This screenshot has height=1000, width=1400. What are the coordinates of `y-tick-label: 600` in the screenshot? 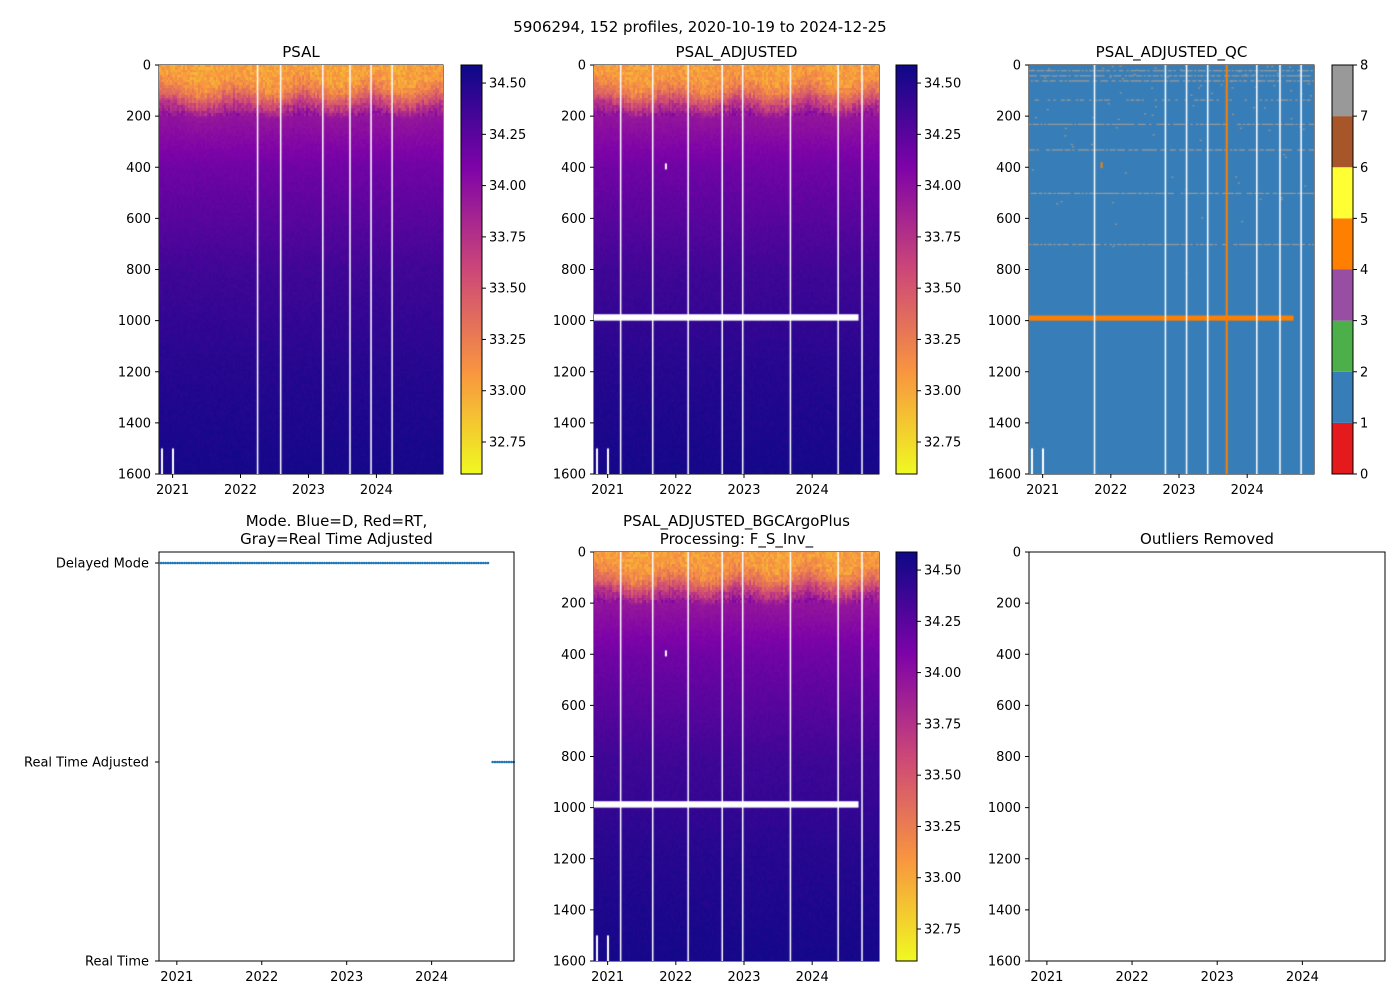 It's located at (573, 219).